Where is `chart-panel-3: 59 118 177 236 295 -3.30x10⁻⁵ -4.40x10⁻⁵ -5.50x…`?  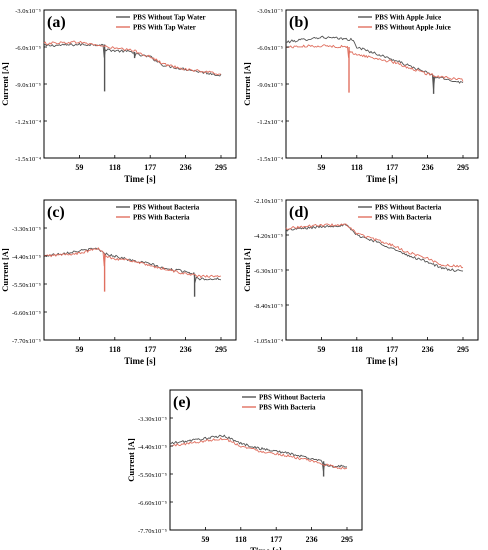 chart-panel-3: 59 118 177 236 295 -3.30x10⁻⁵ -4.40x10⁻⁵ -5.50x… is located at coordinates (118, 282).